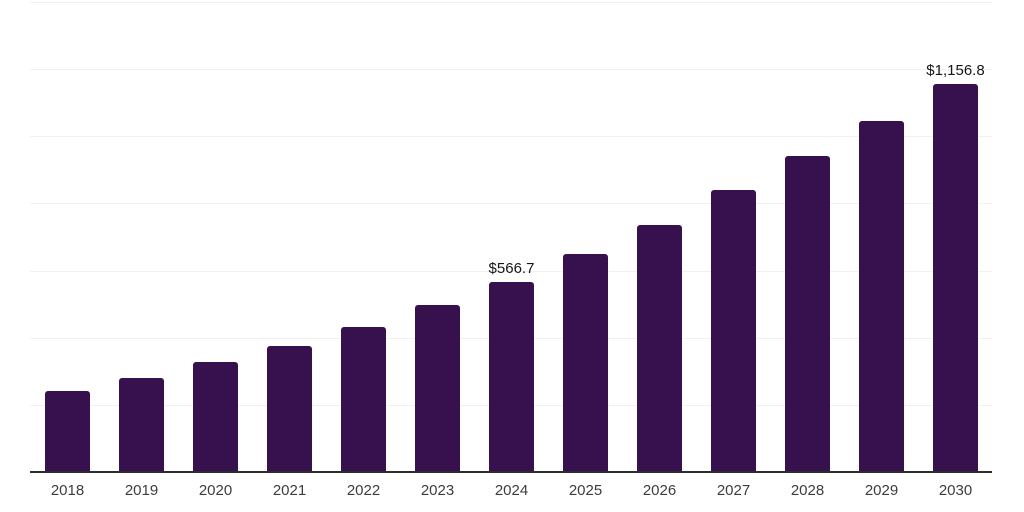 The image size is (1024, 512). Describe the element at coordinates (511, 490) in the screenshot. I see `x-axis-tick-label: 2024` at that location.